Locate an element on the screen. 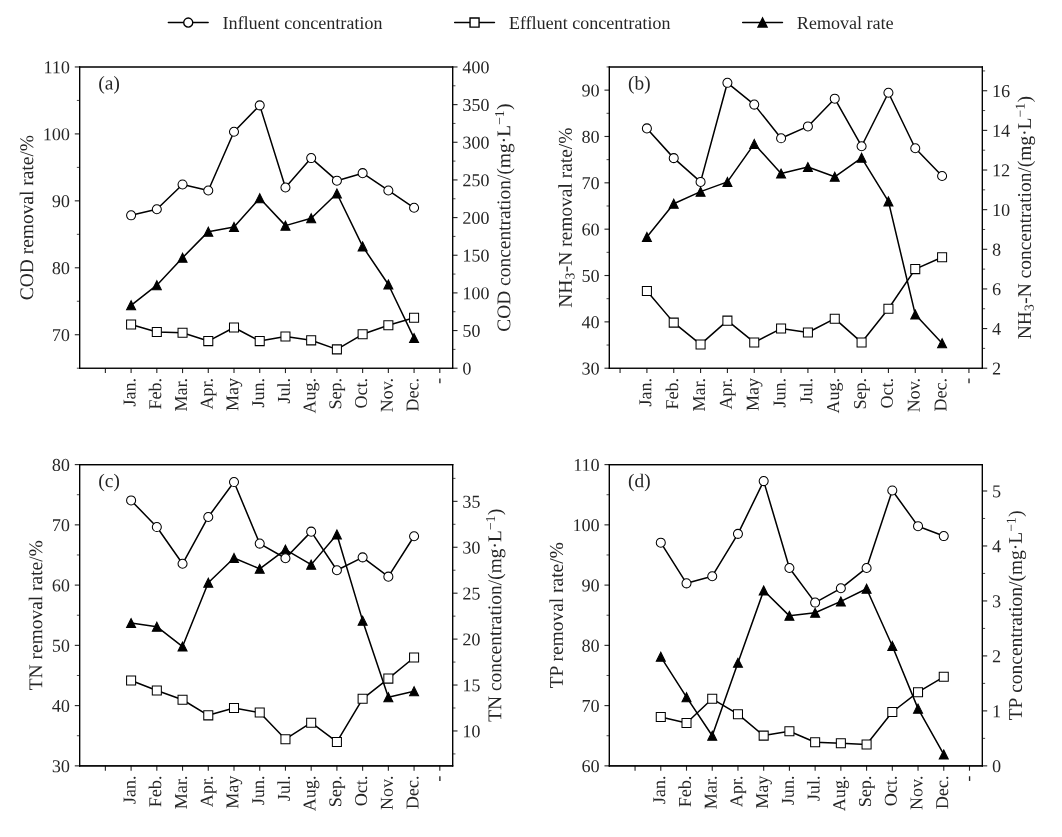 The image size is (1062, 837). y-tick-label: 100 is located at coordinates (586, 525).